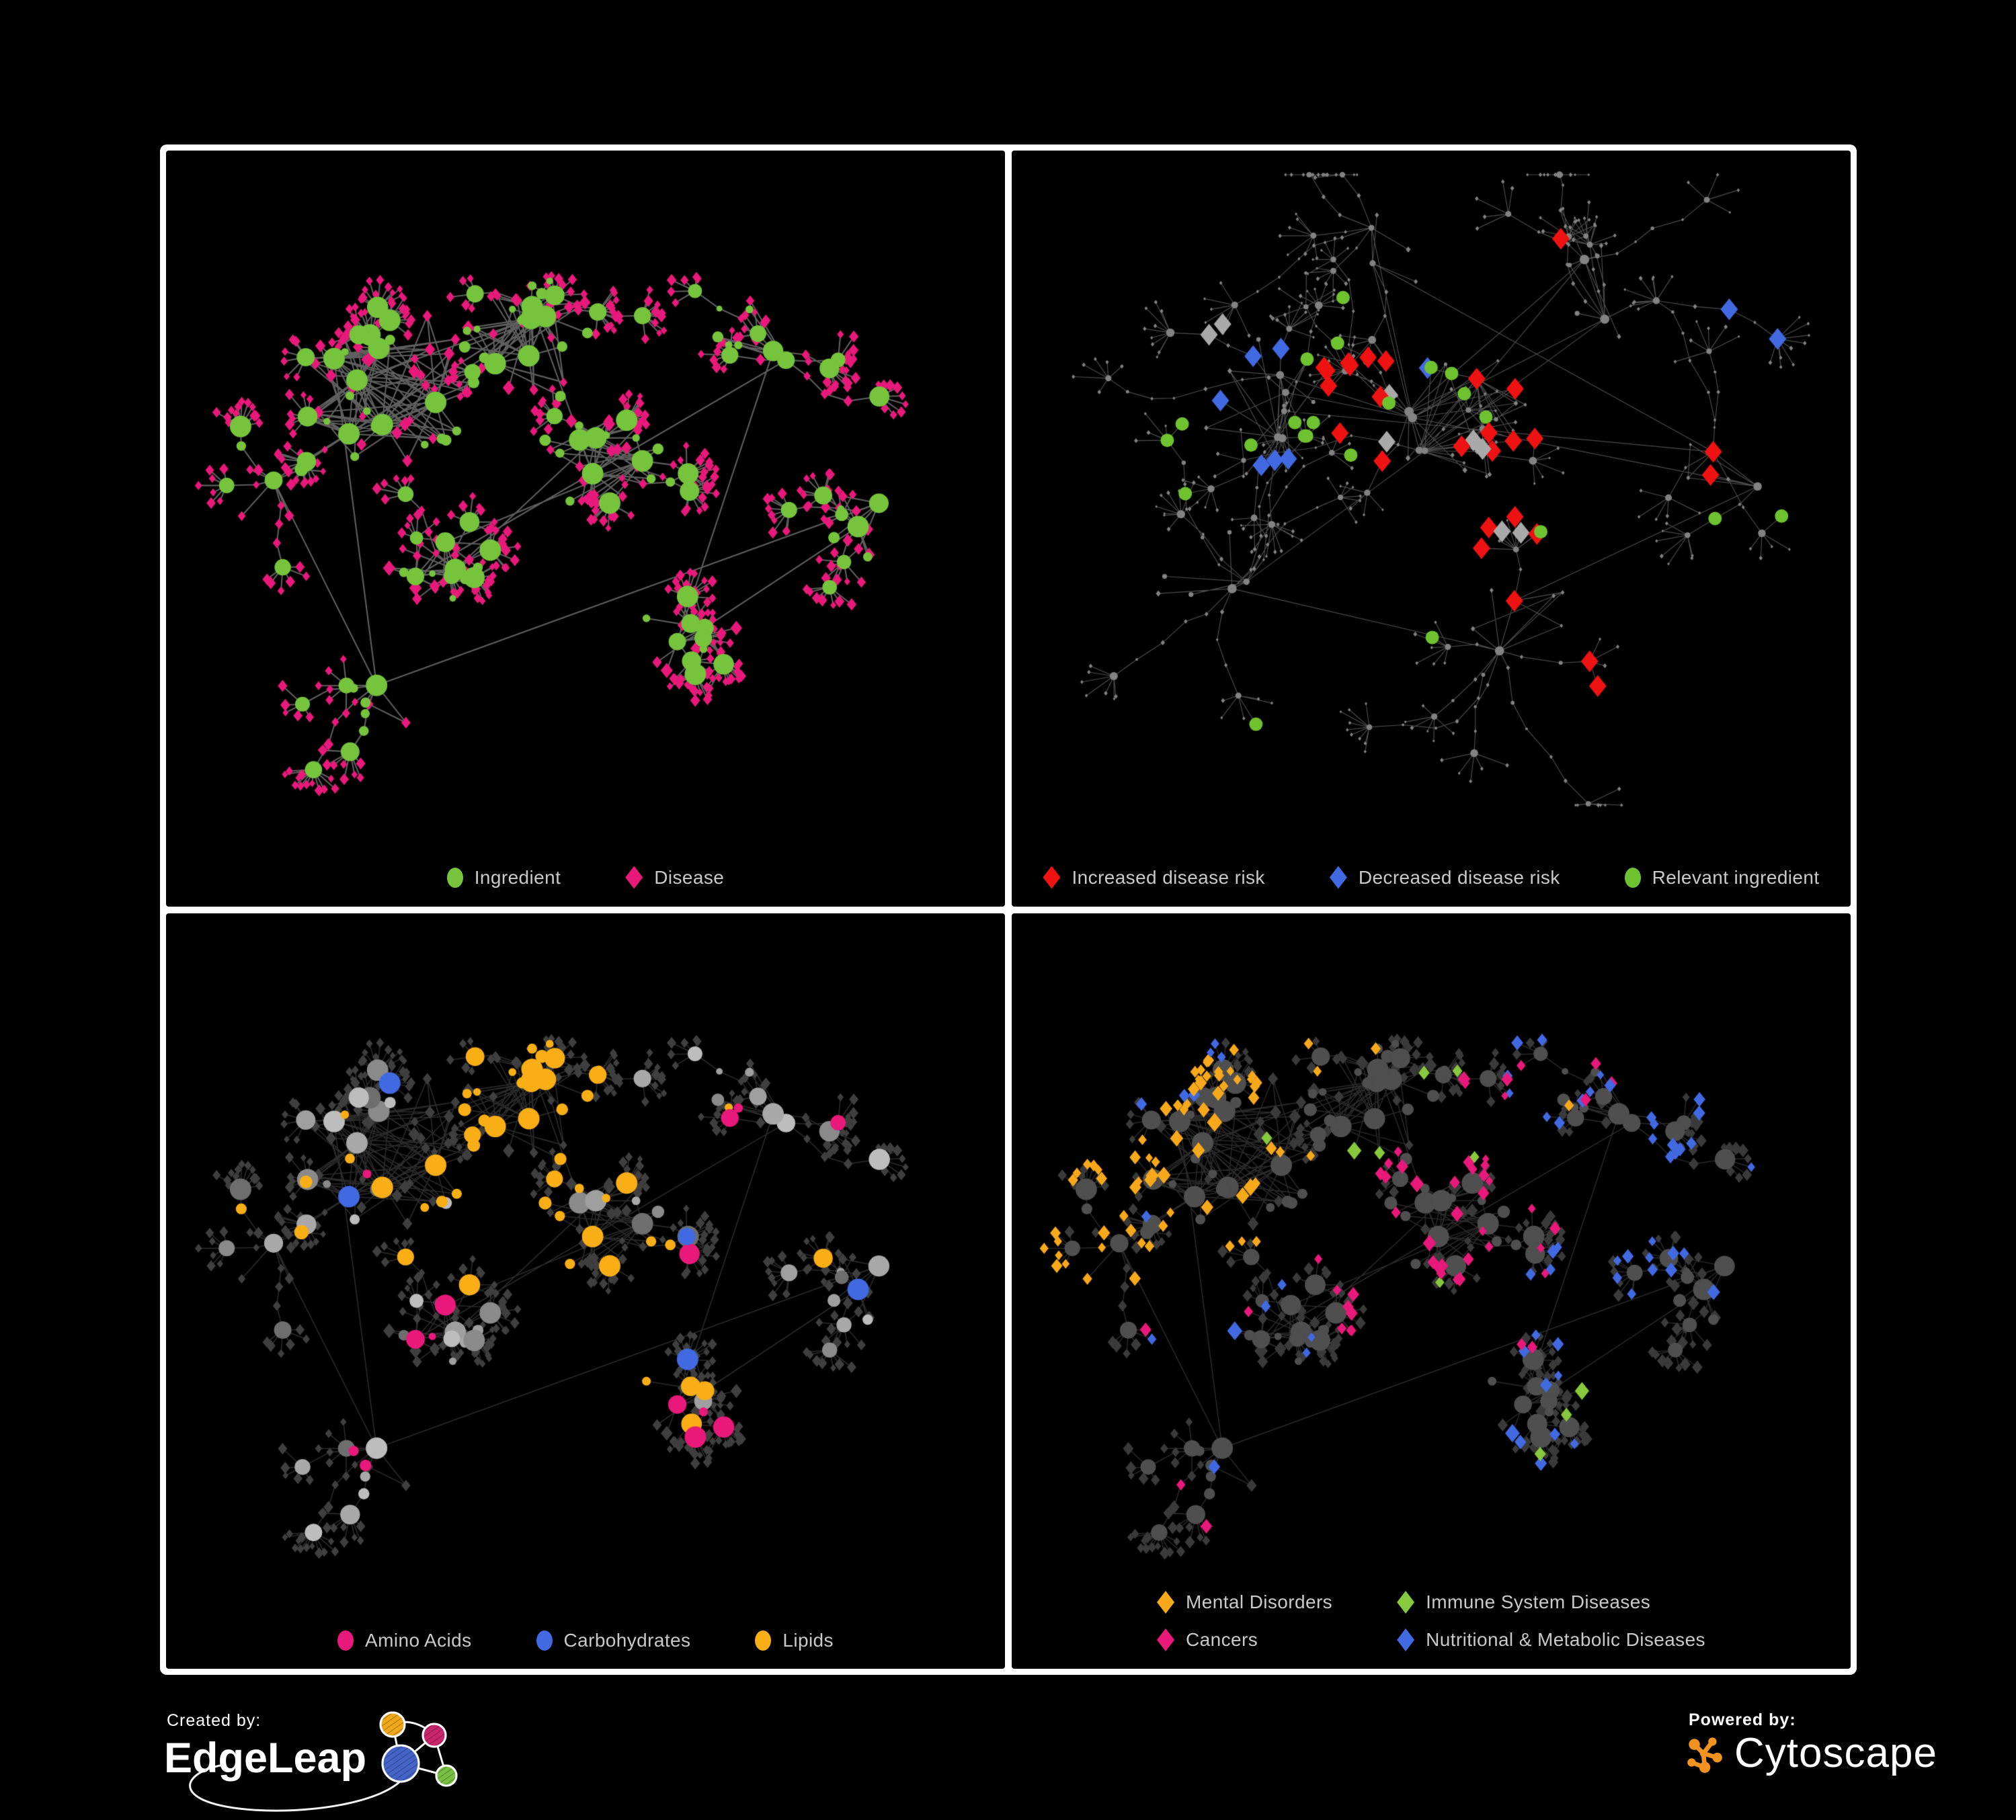 The image size is (2016, 1820). I want to click on legend-item: Relevant ingredient, so click(1722, 877).